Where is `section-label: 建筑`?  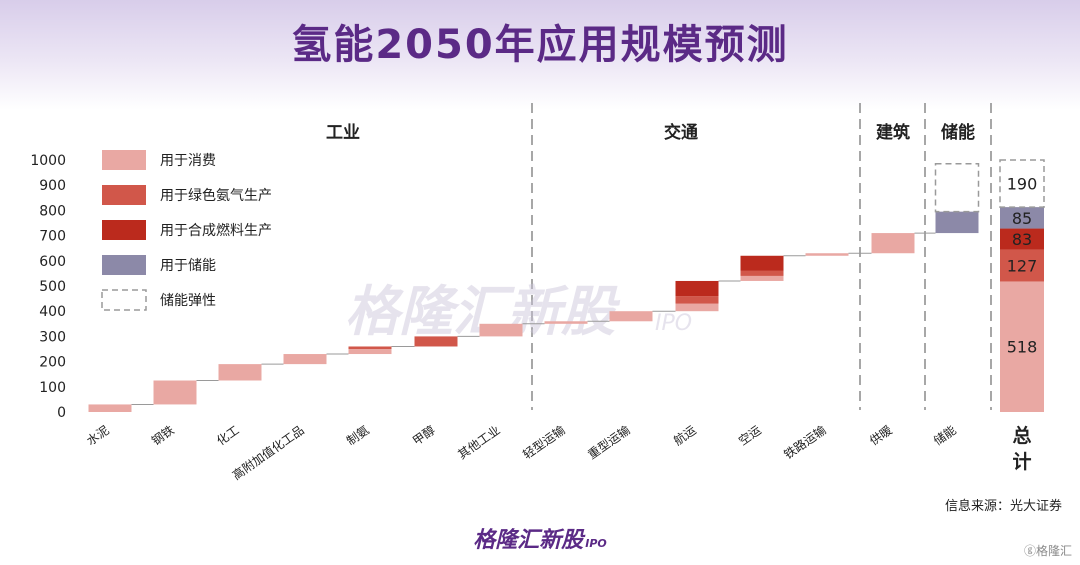 section-label: 建筑 is located at coordinates (893, 132).